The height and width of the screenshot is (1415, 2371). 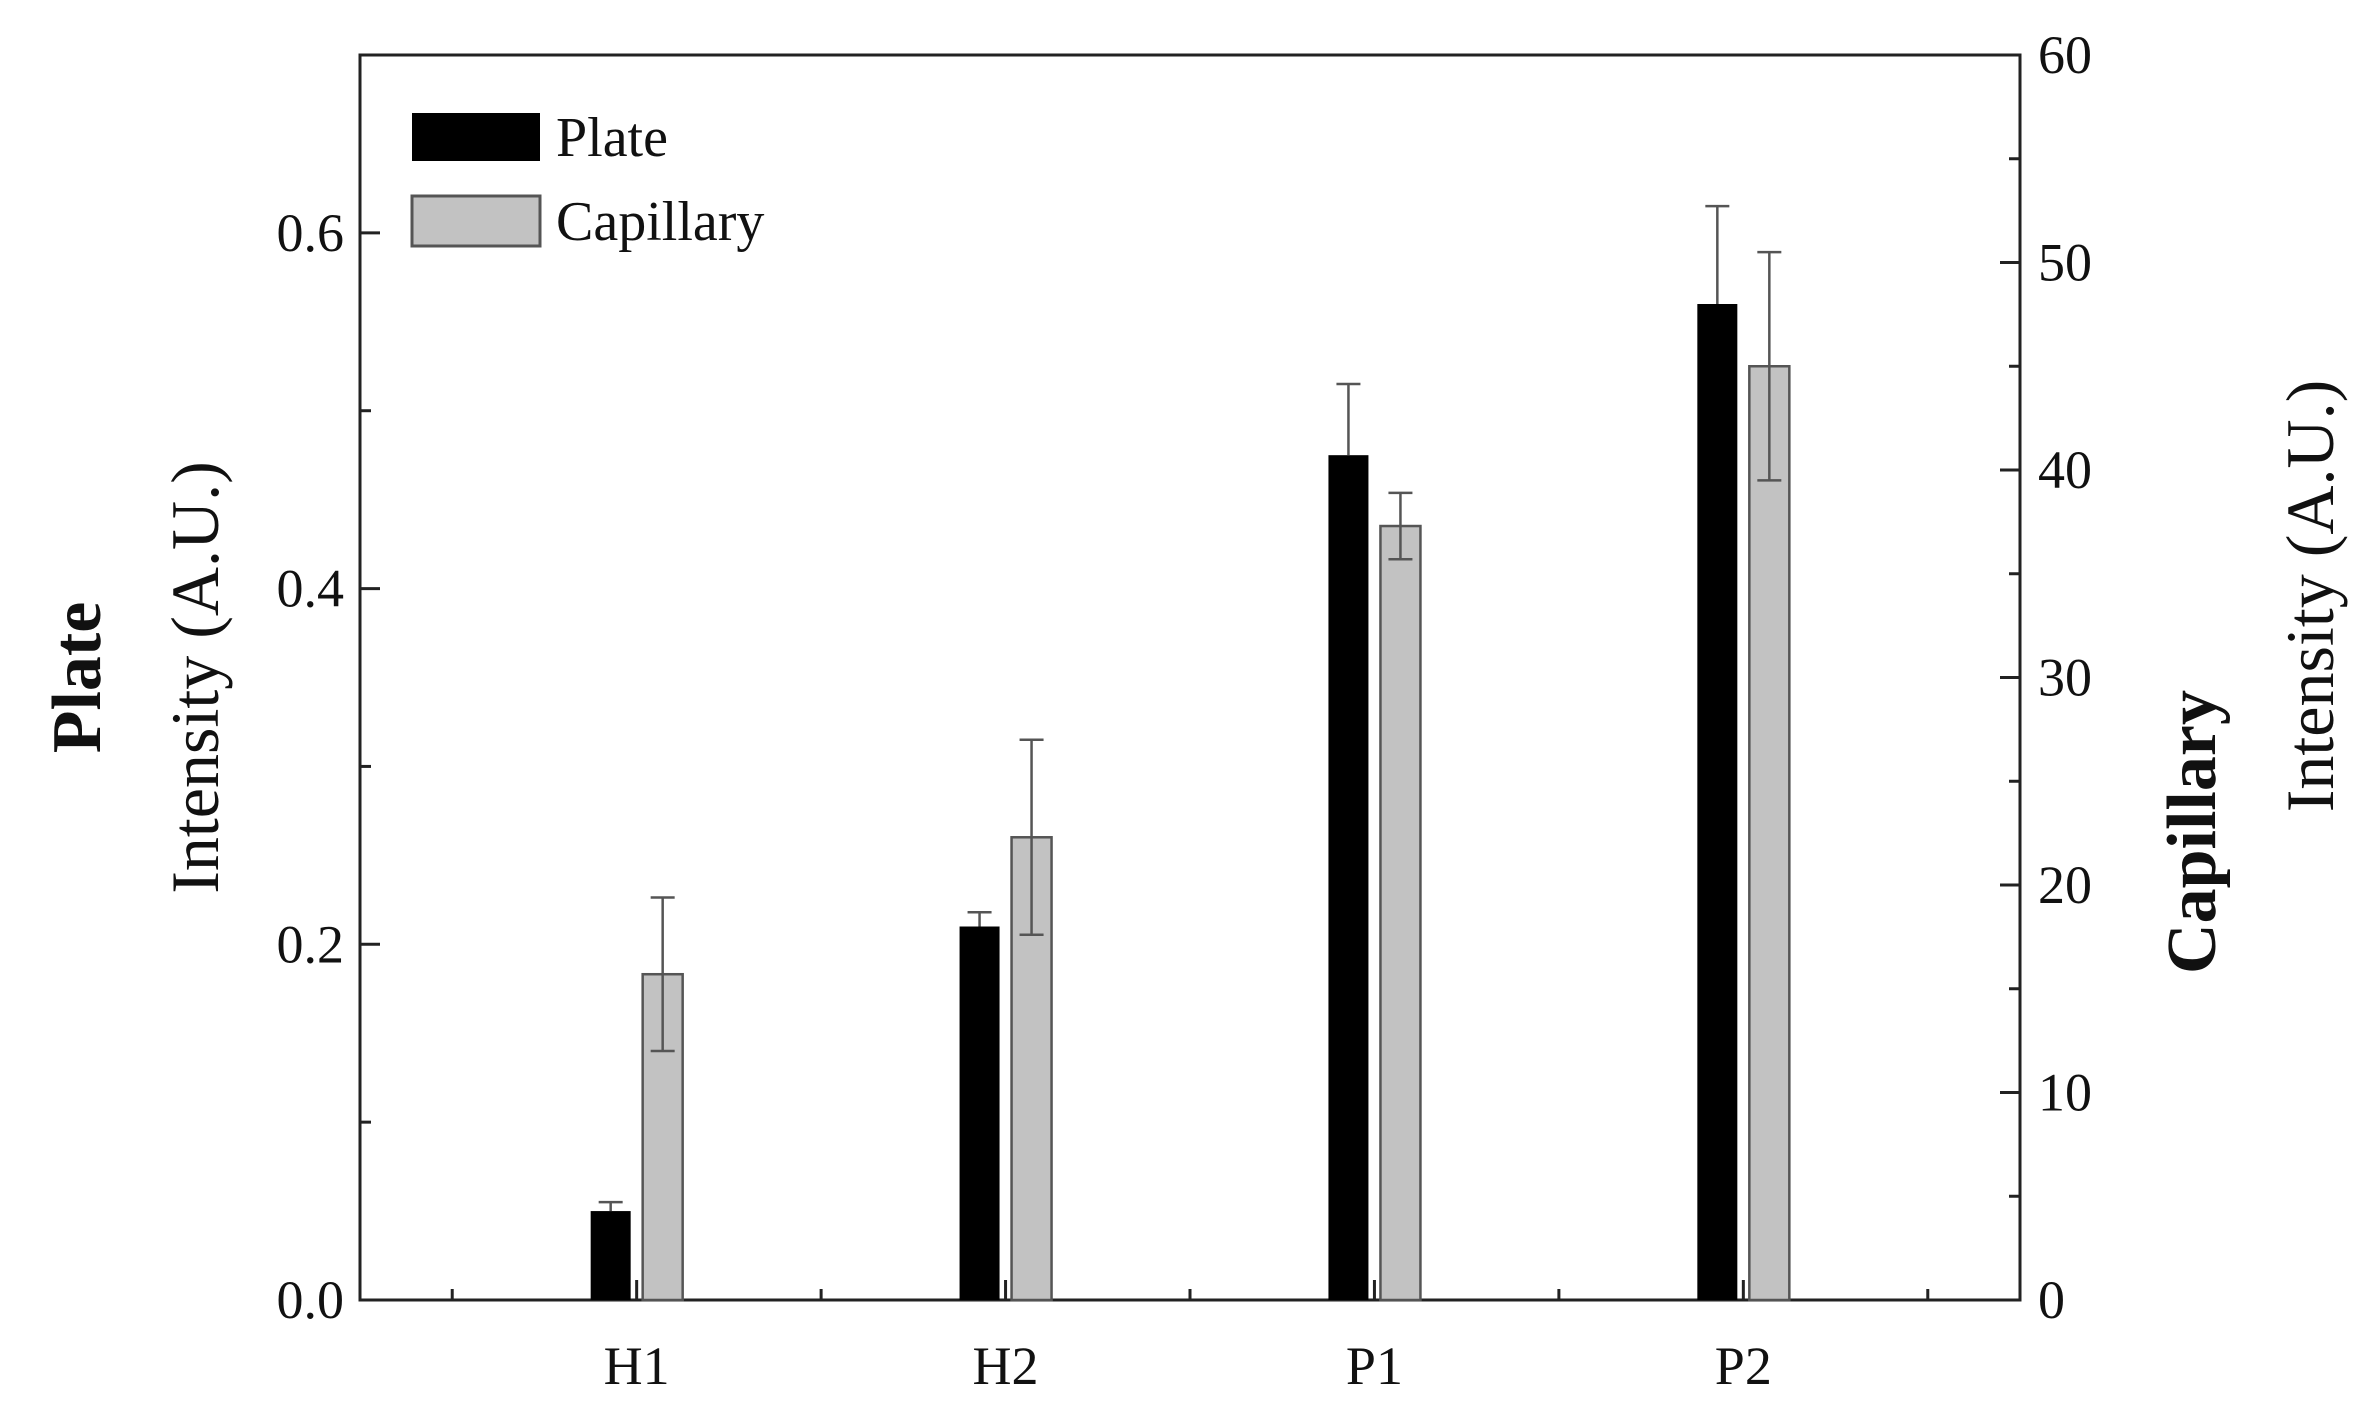 I want to click on left-axis-title-bold: Plate, so click(x=77, y=678).